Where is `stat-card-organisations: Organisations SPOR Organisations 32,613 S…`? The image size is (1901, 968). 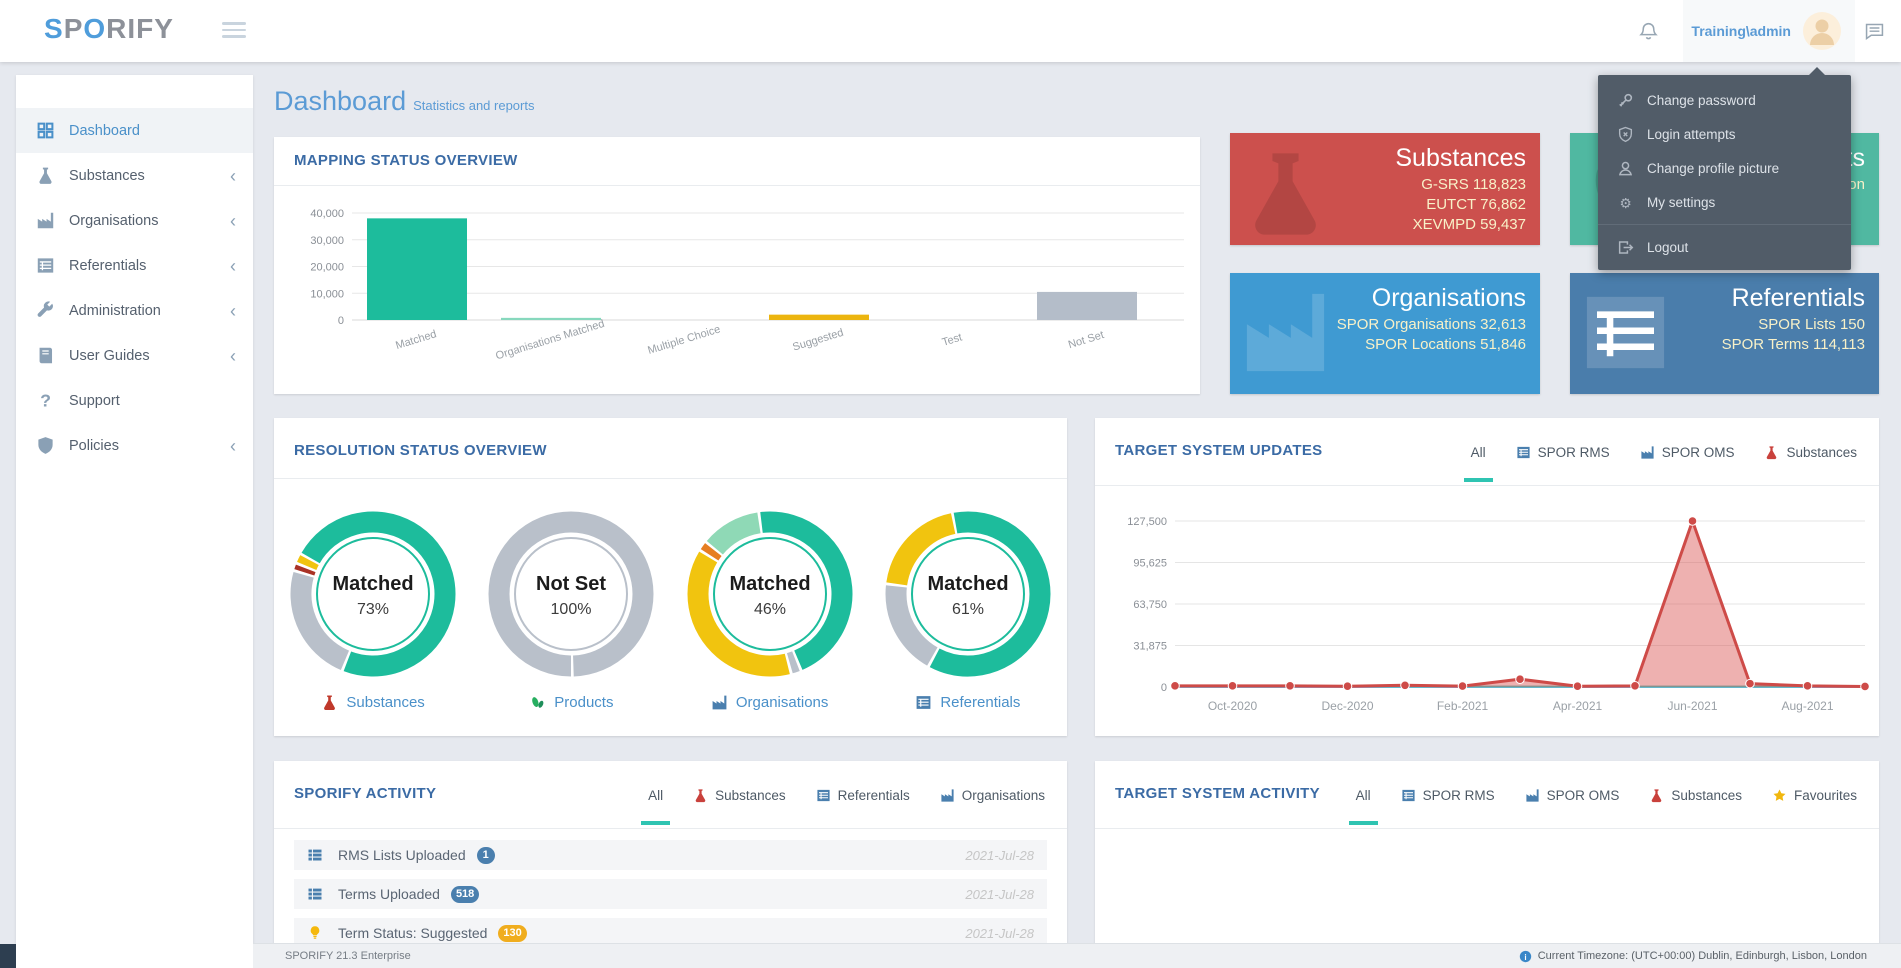
stat-card-organisations: Organisations SPOR Organisations 32,613 S… is located at coordinates (1385, 333).